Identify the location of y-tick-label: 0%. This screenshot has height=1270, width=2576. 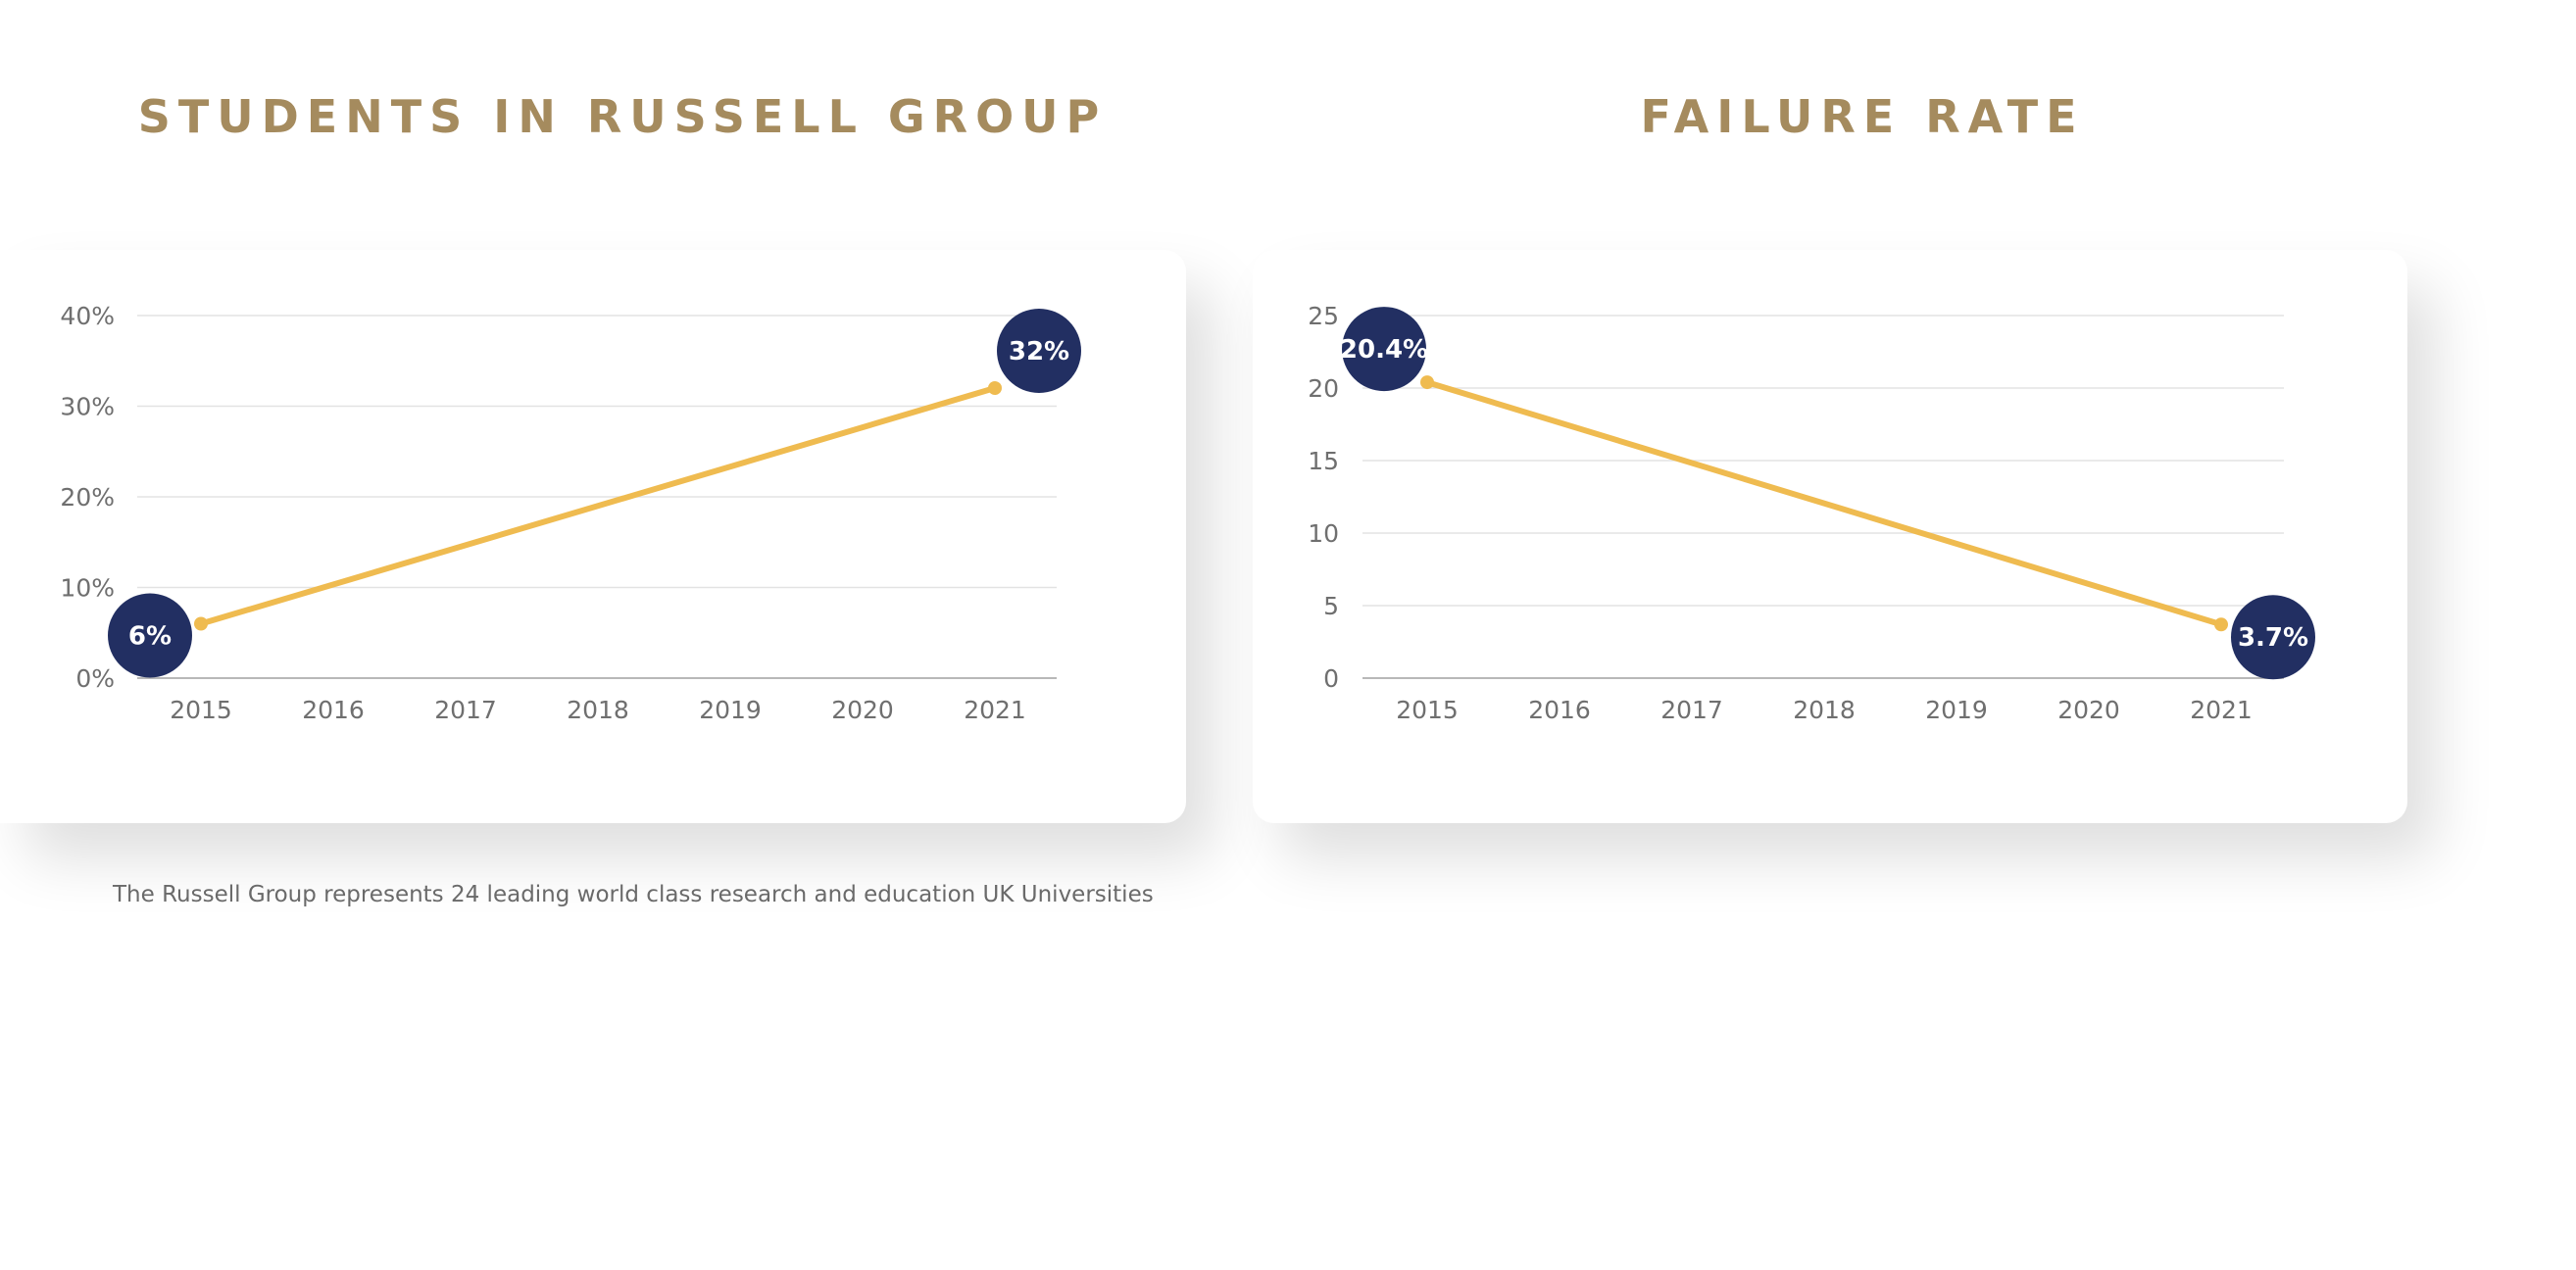
(95, 679).